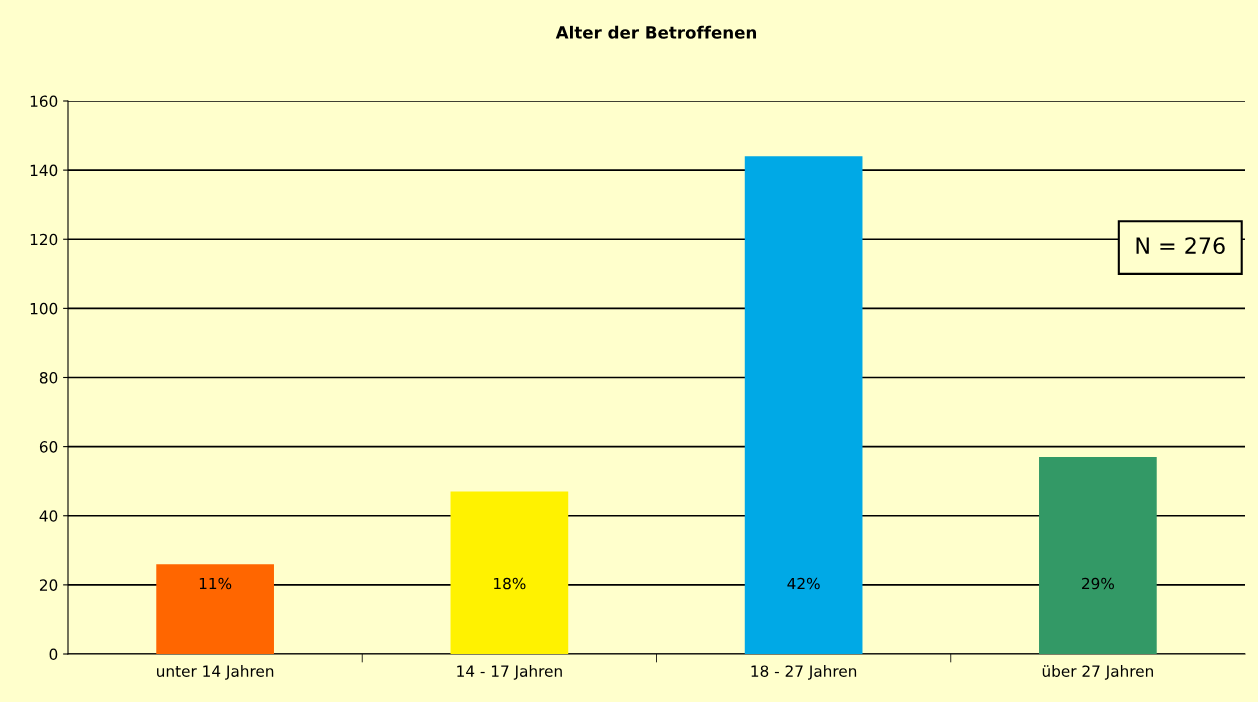 Image resolution: width=1258 pixels, height=702 pixels. What do you see at coordinates (804, 672) in the screenshot?
I see `x-tick-label: 18 - 27 Jahren` at bounding box center [804, 672].